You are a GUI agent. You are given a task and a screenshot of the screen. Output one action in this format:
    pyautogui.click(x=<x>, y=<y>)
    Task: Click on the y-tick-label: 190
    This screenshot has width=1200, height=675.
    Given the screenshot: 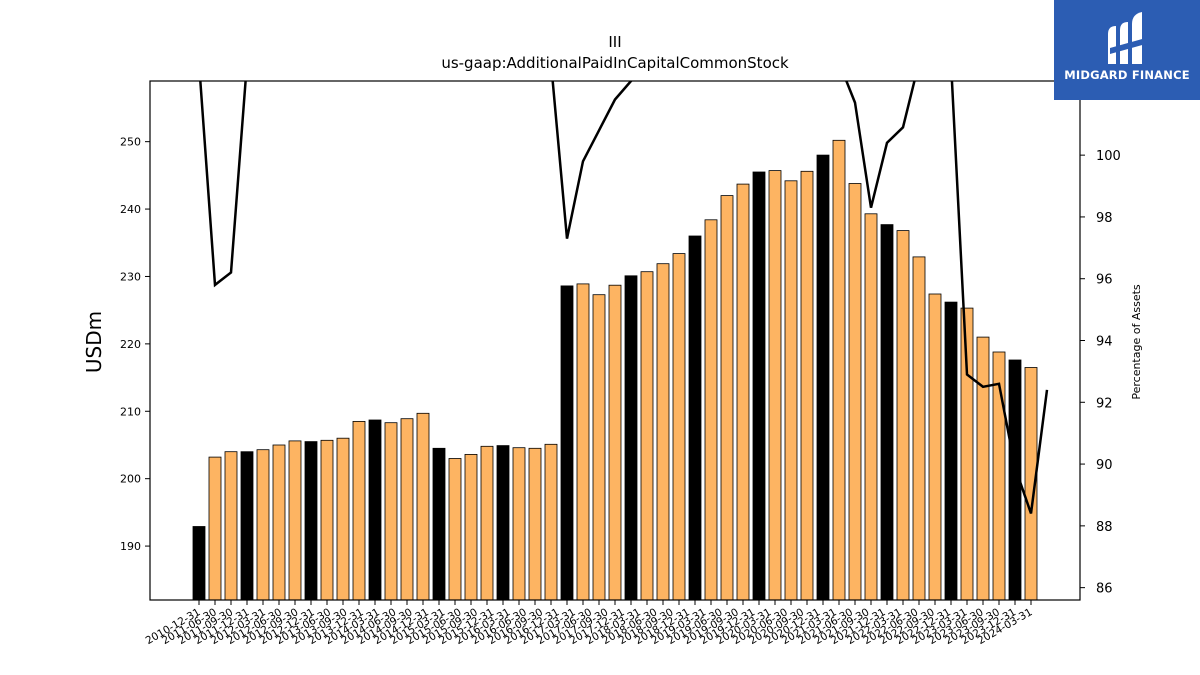 What is the action you would take?
    pyautogui.click(x=130, y=546)
    